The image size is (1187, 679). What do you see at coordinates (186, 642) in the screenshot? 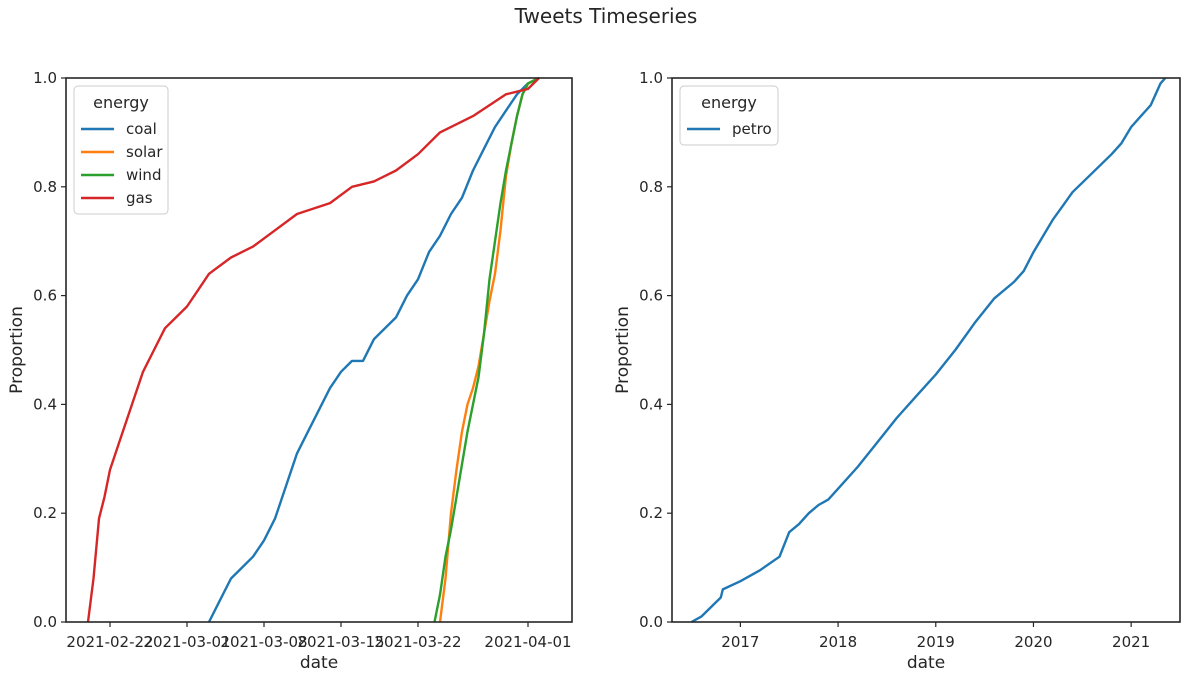
I see `x-tick-label: 2021-03-01` at bounding box center [186, 642].